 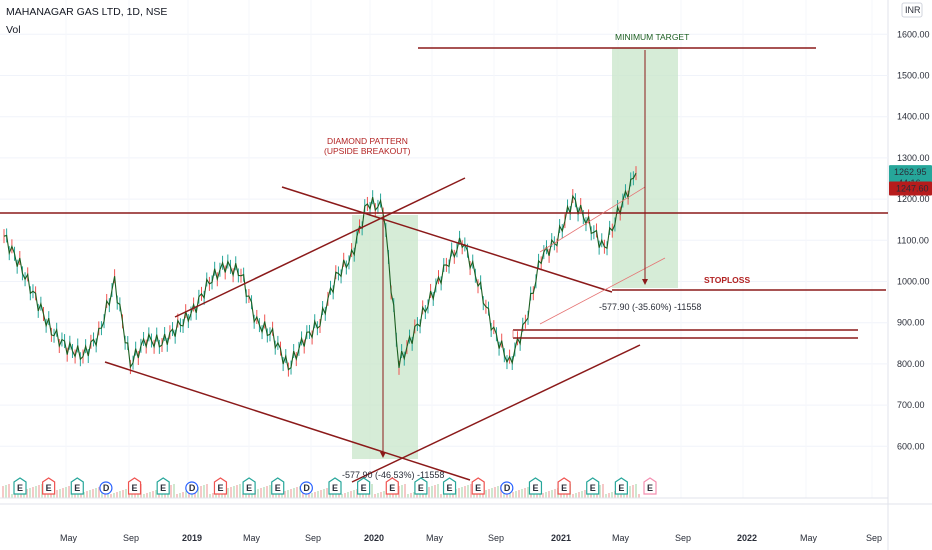 I want to click on price-tick-label: 1100.00, so click(x=913, y=240).